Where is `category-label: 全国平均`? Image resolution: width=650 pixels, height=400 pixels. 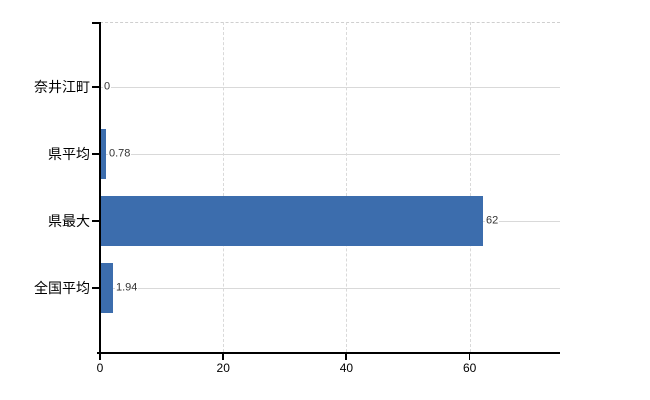 category-label: 全国平均 is located at coordinates (62, 288).